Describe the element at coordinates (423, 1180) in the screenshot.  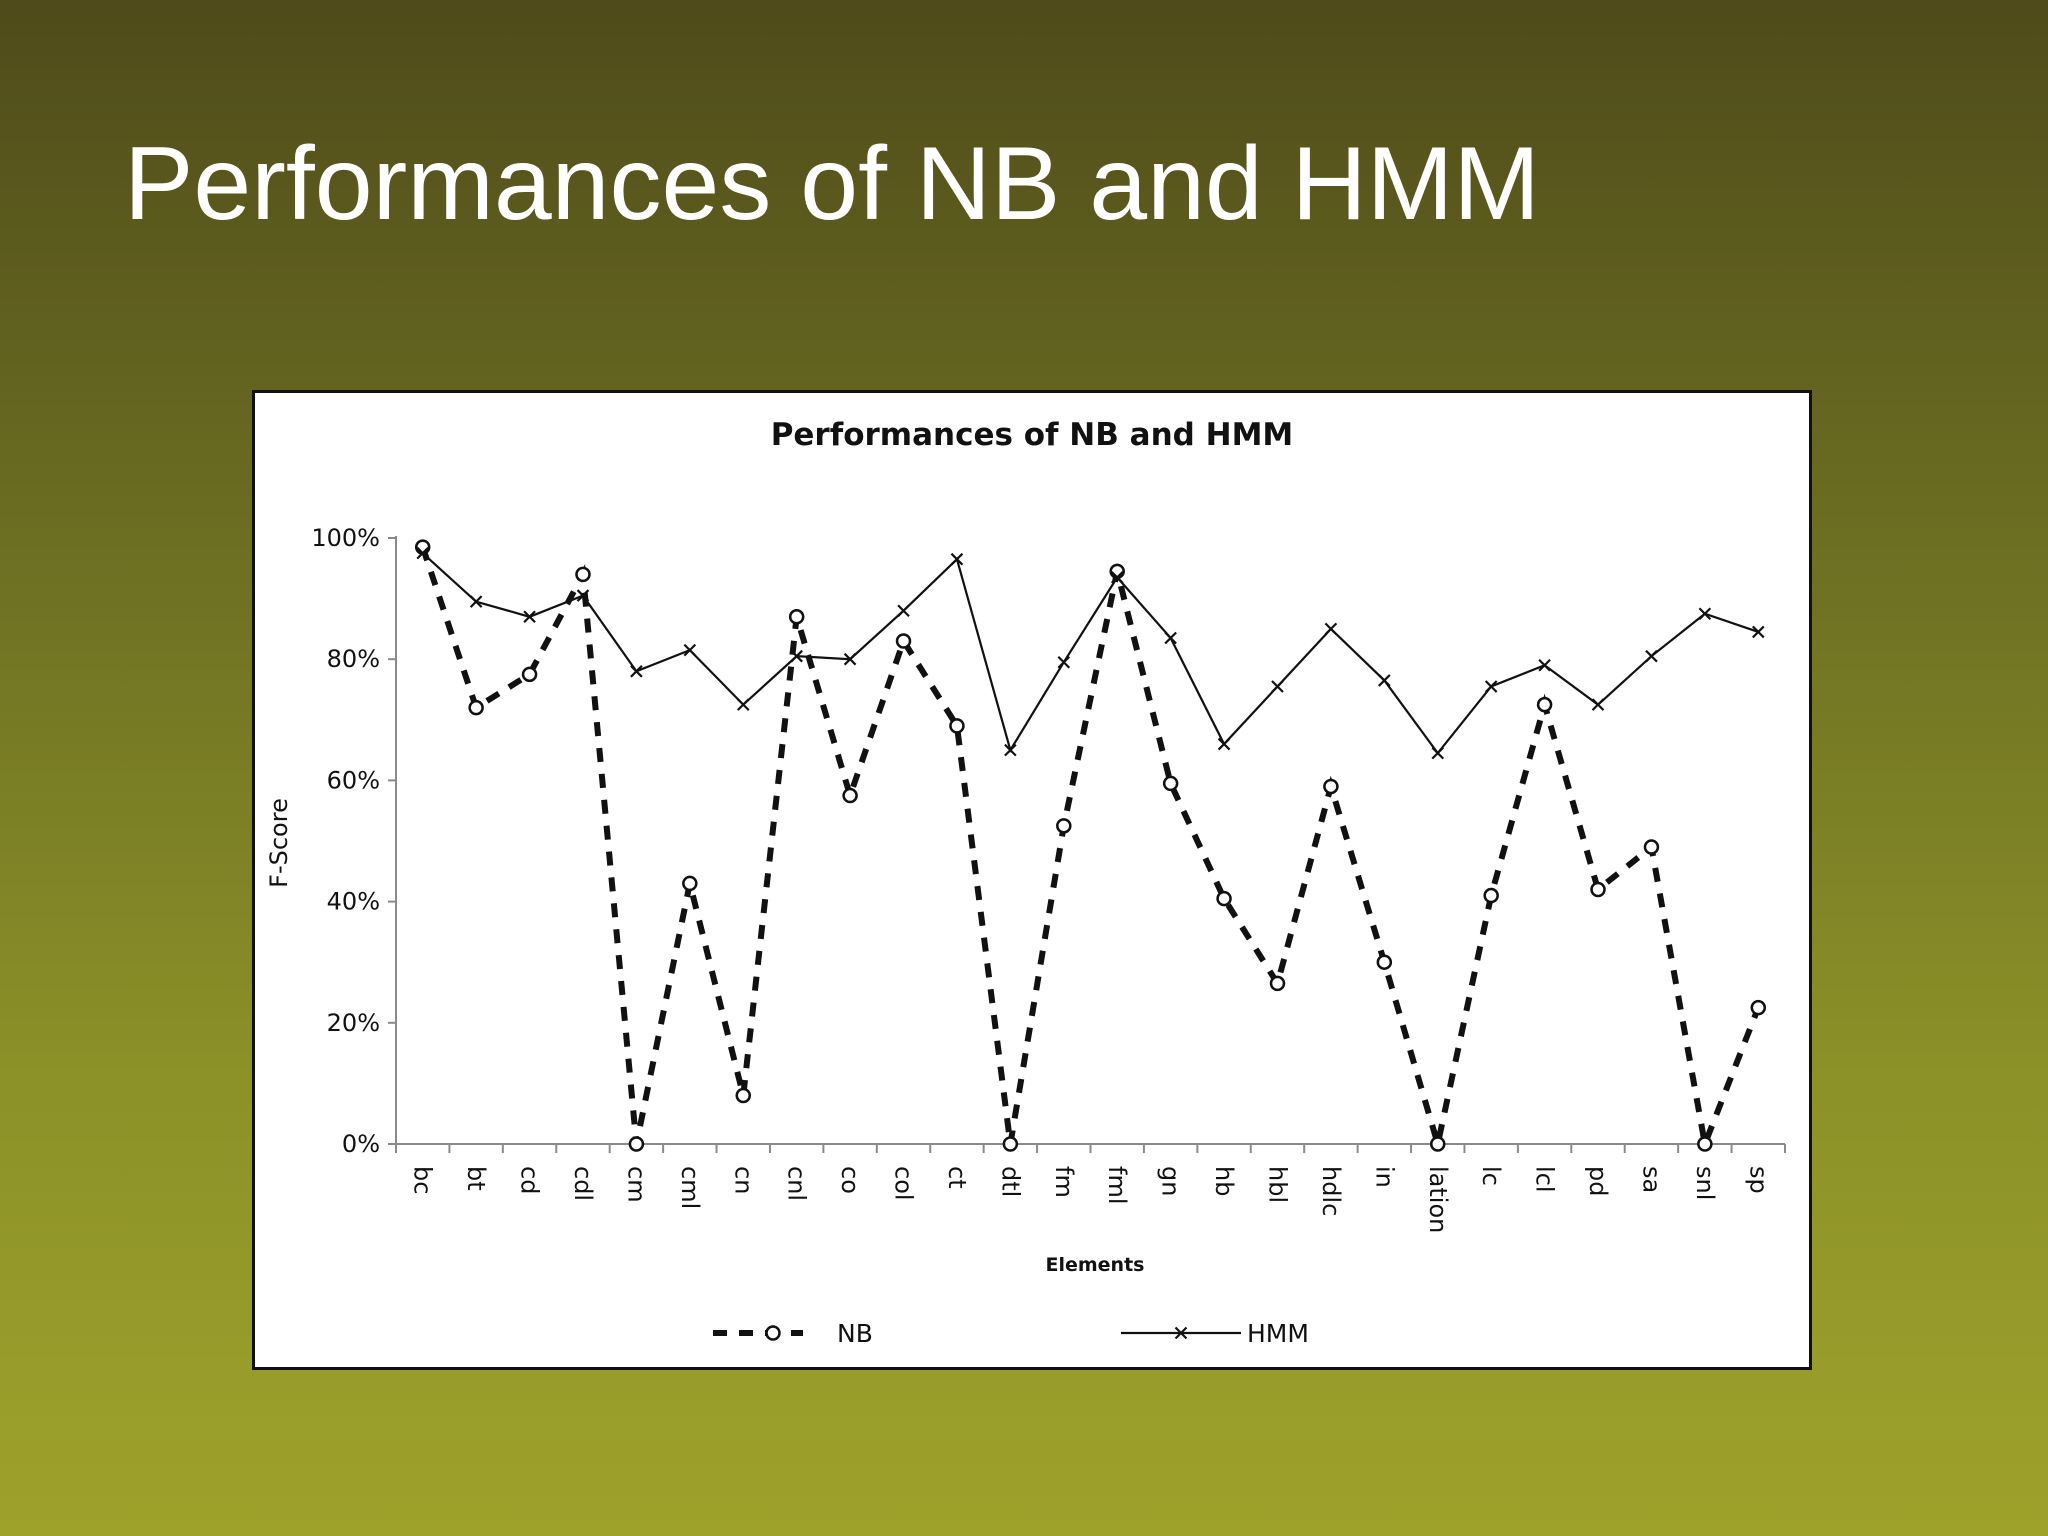
I see `x-tick-label: bc` at that location.